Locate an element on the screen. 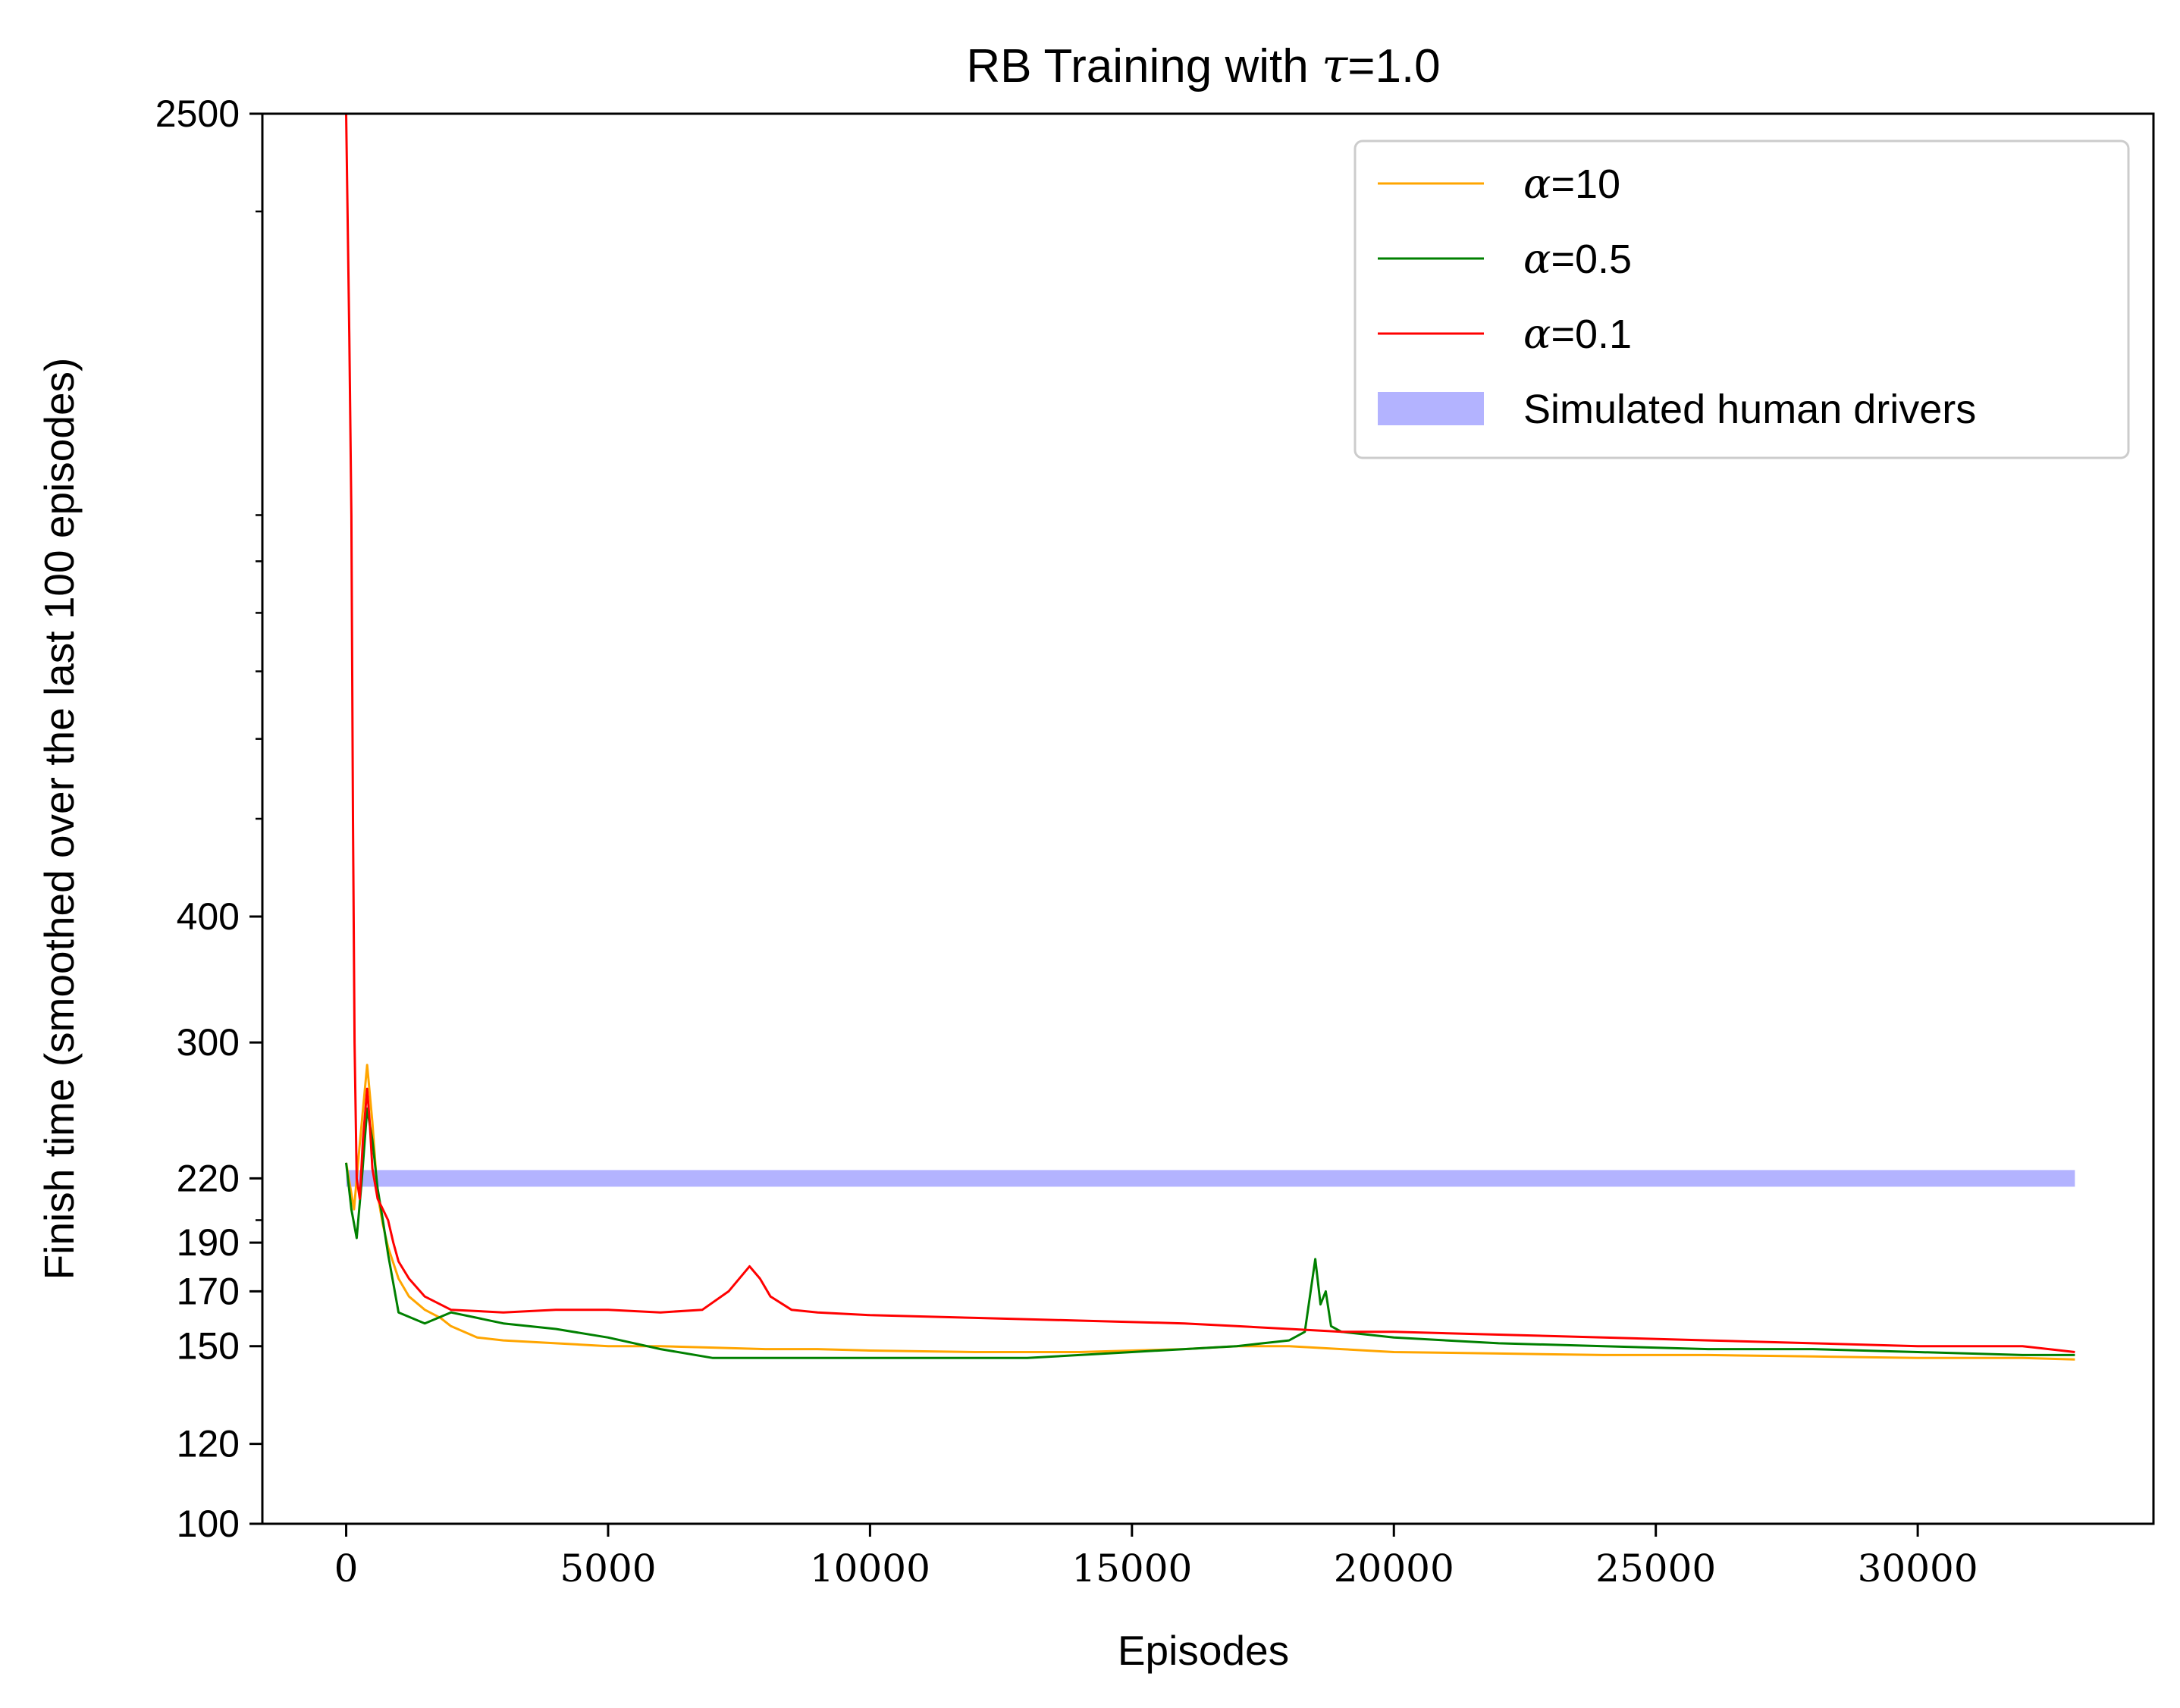  x-axis-label: Episodes is located at coordinates (1203, 1651).